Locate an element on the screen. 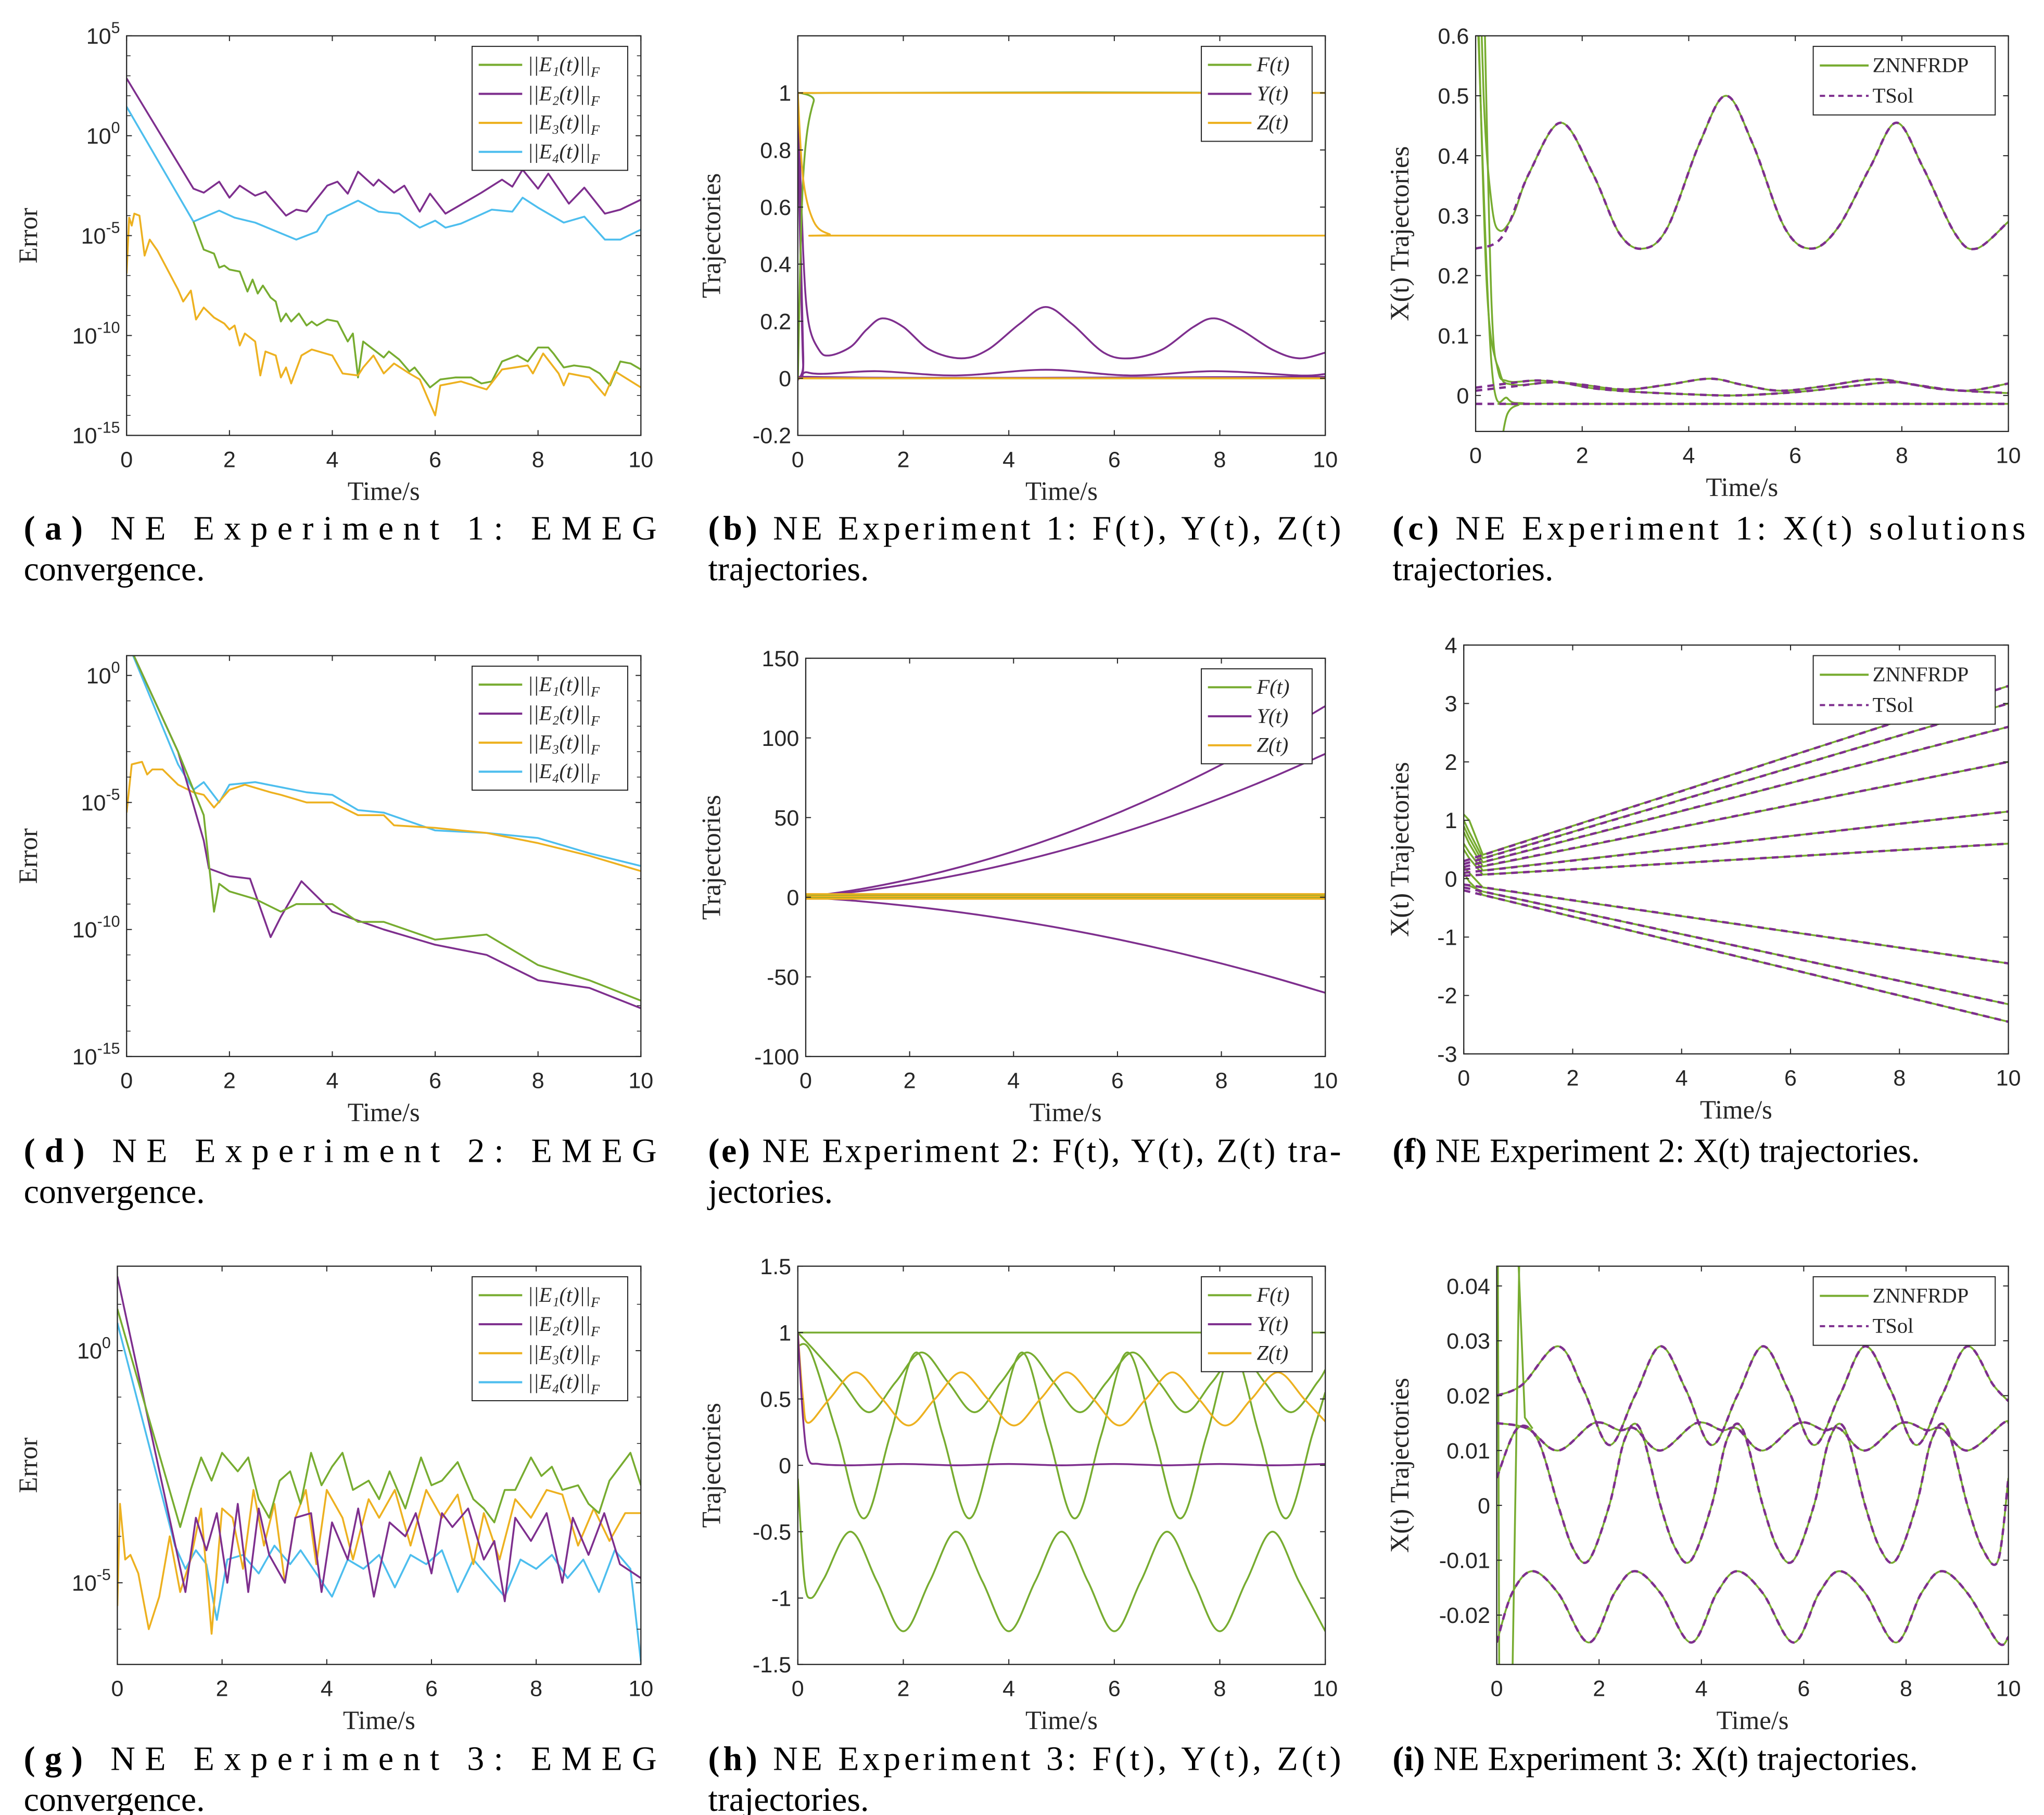 Image resolution: width=2044 pixels, height=1815 pixels. axes-frame is located at coordinates (384, 856).